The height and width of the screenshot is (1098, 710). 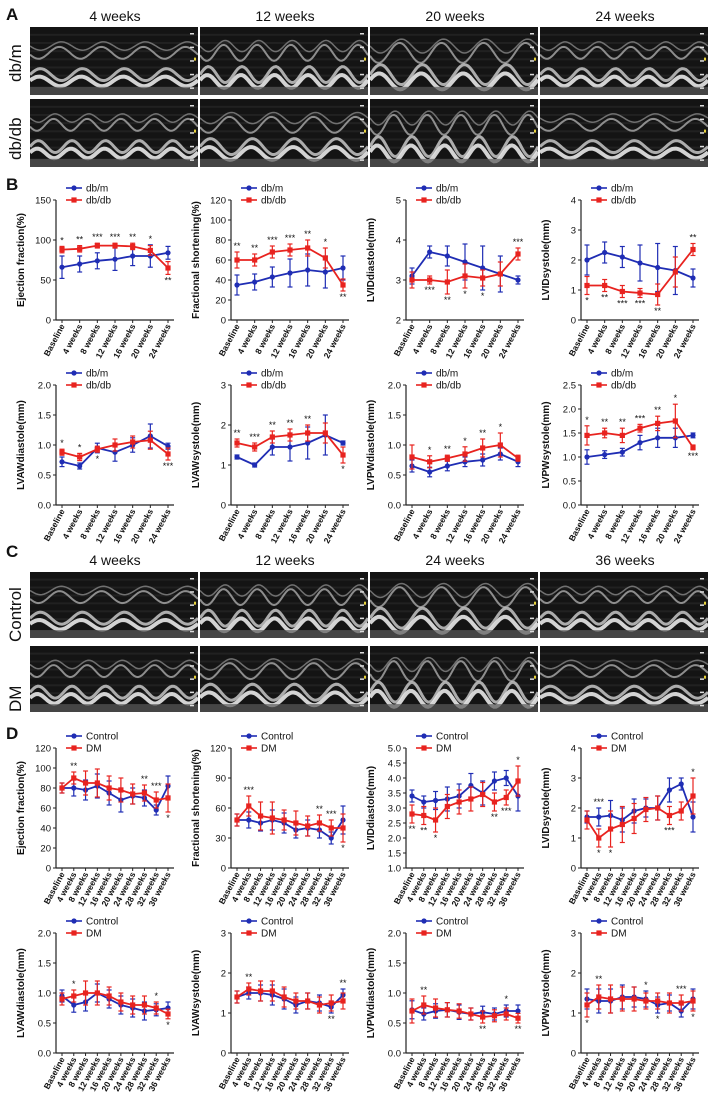 I want to click on panel-c-col-4weeks: 4 weeks, so click(x=115, y=560).